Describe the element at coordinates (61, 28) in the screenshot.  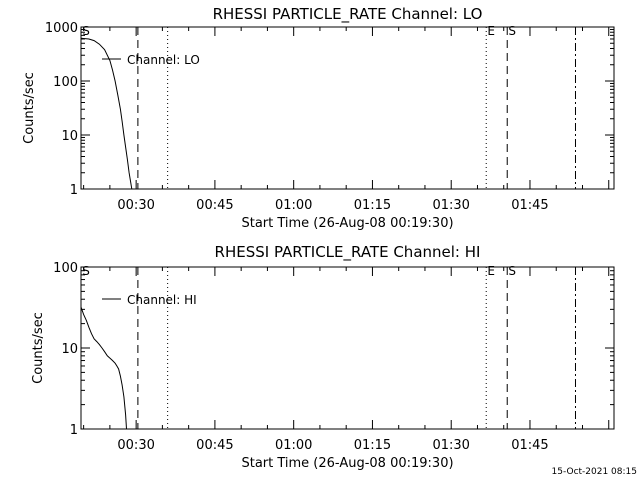
I see `y-tick-label: 1000` at that location.